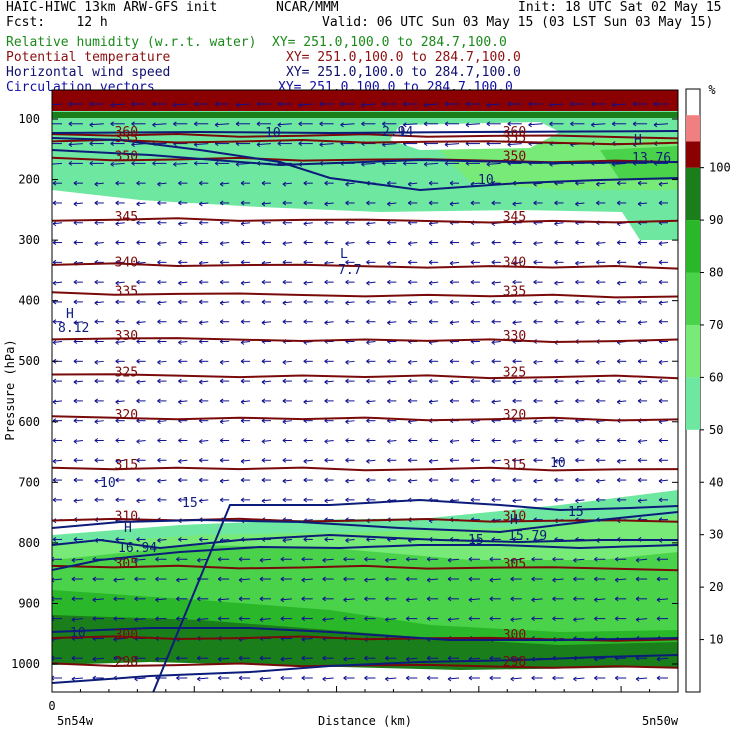  I want to click on extremum-symbol: L, so click(344, 254).